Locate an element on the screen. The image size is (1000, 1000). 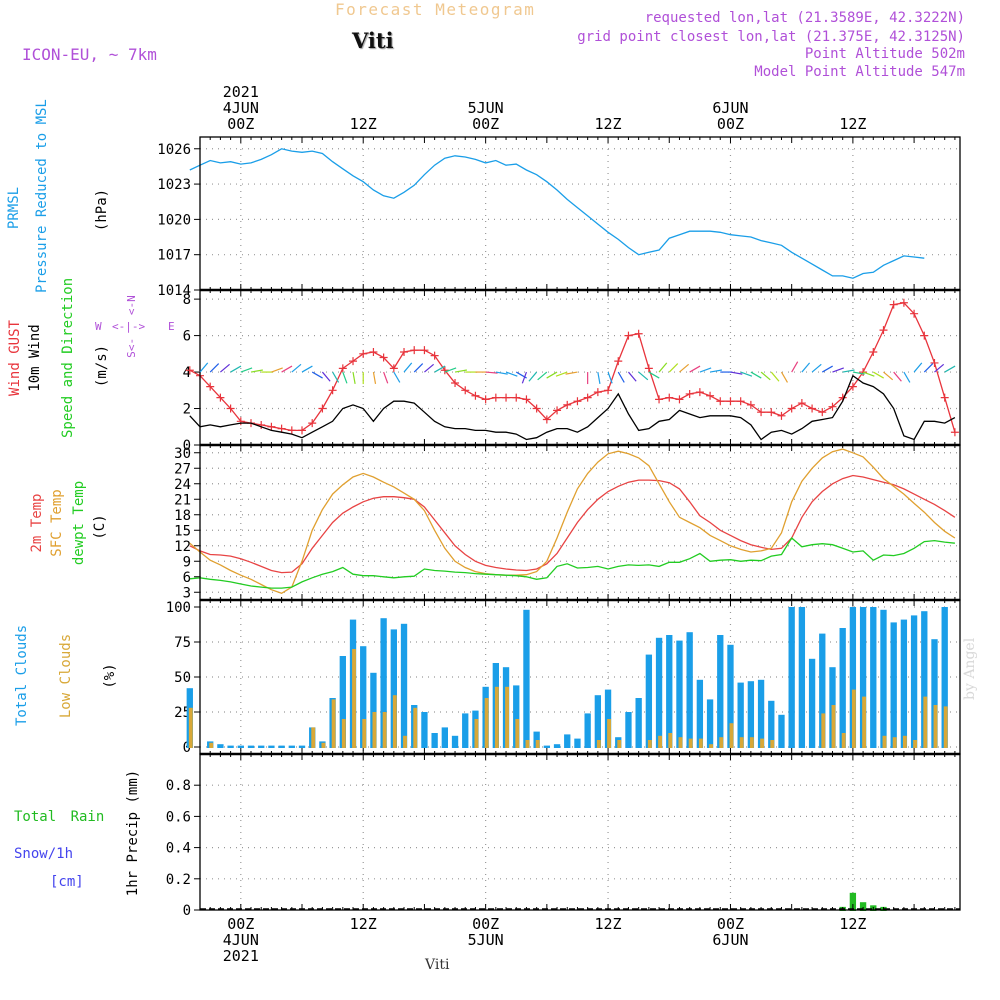
compass-west: W is located at coordinates (98, 326).